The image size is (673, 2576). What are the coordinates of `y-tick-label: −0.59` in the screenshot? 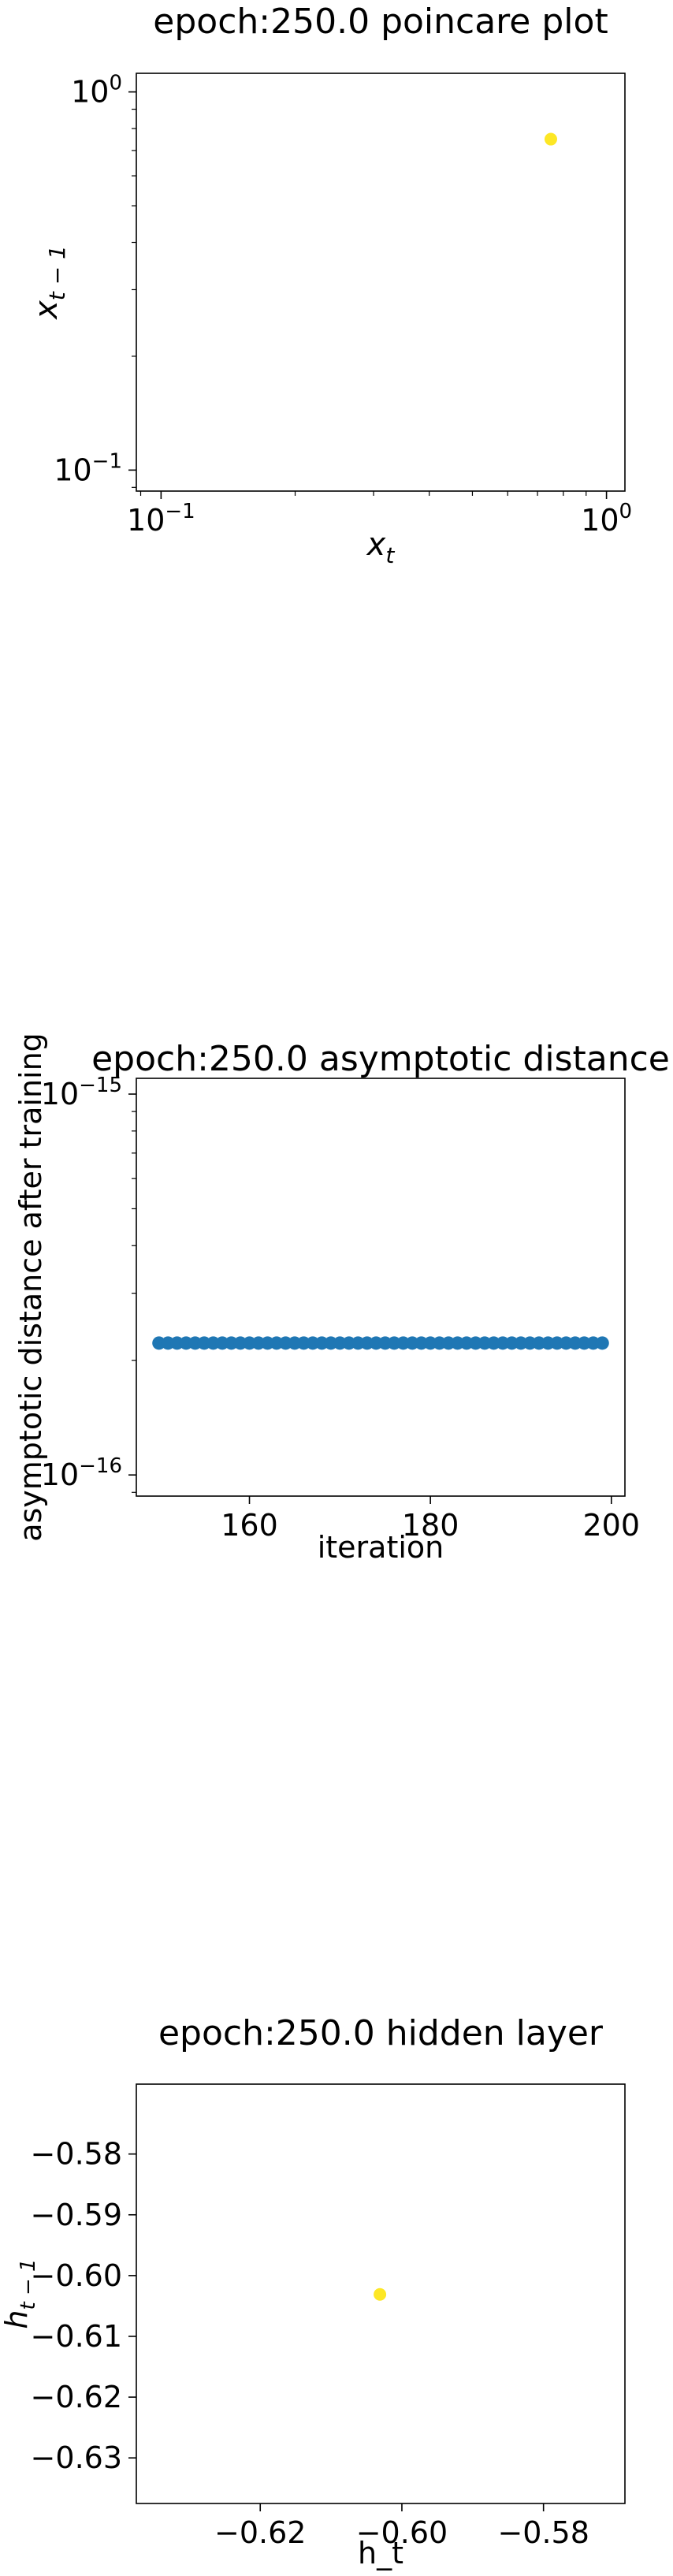 It's located at (76, 2215).